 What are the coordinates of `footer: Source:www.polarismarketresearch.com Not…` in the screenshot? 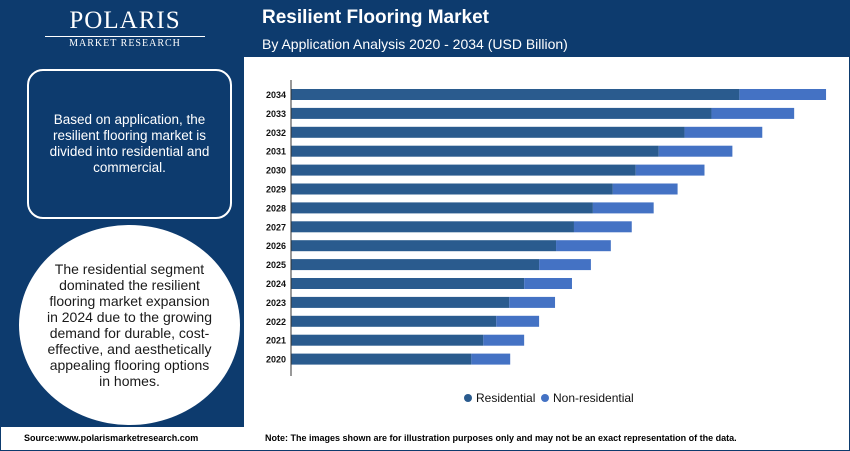 It's located at (425, 439).